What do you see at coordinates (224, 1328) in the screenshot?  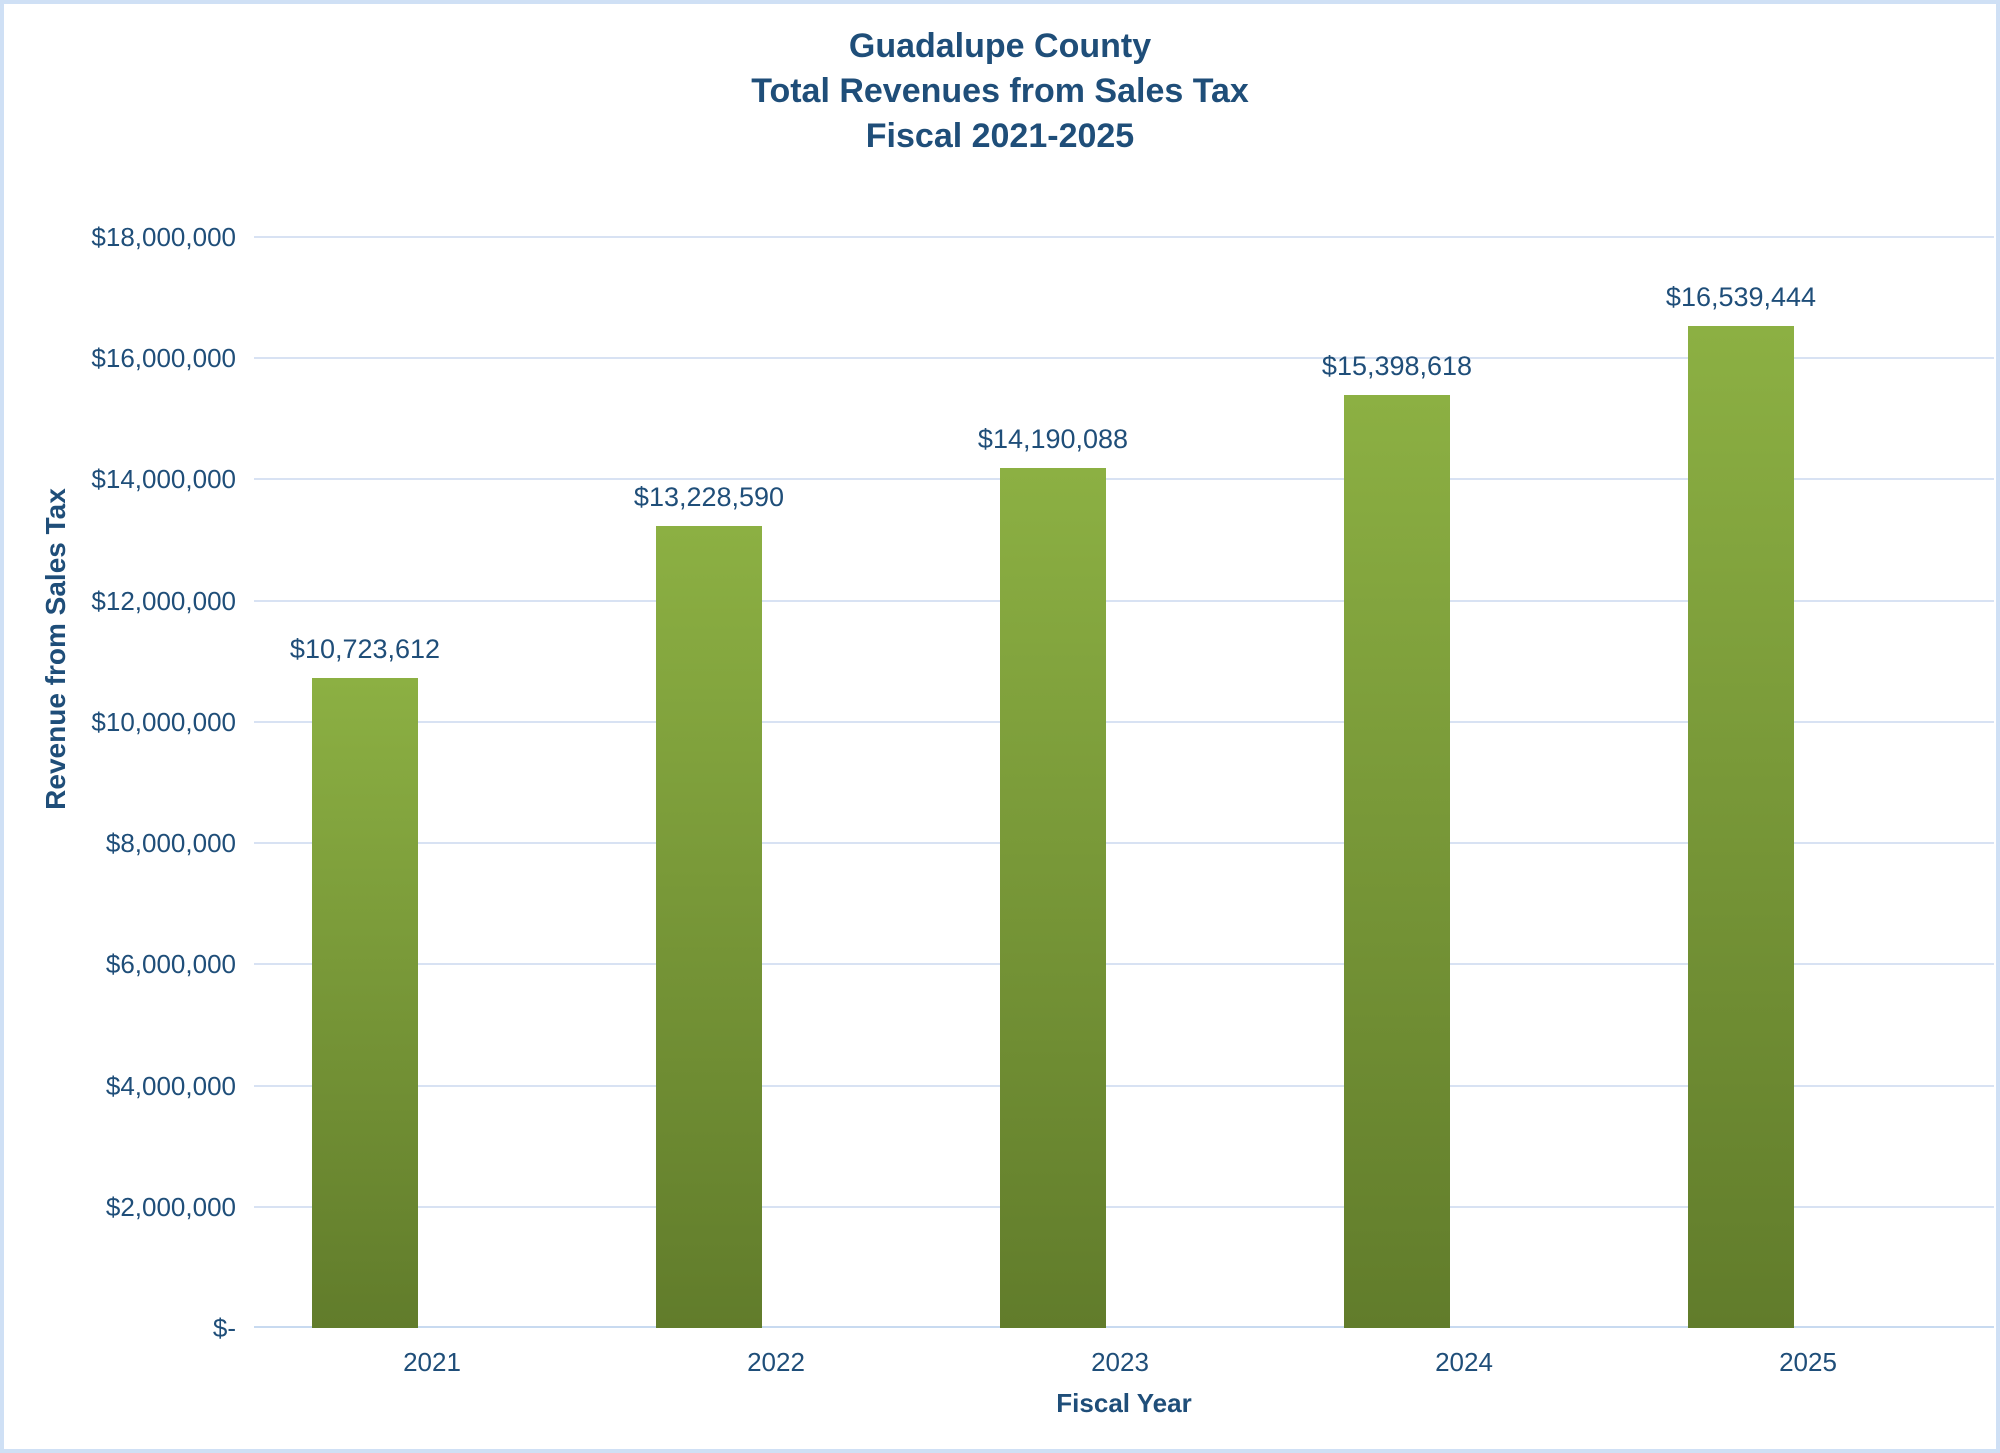 I see `y-axis-tick-label: $-` at bounding box center [224, 1328].